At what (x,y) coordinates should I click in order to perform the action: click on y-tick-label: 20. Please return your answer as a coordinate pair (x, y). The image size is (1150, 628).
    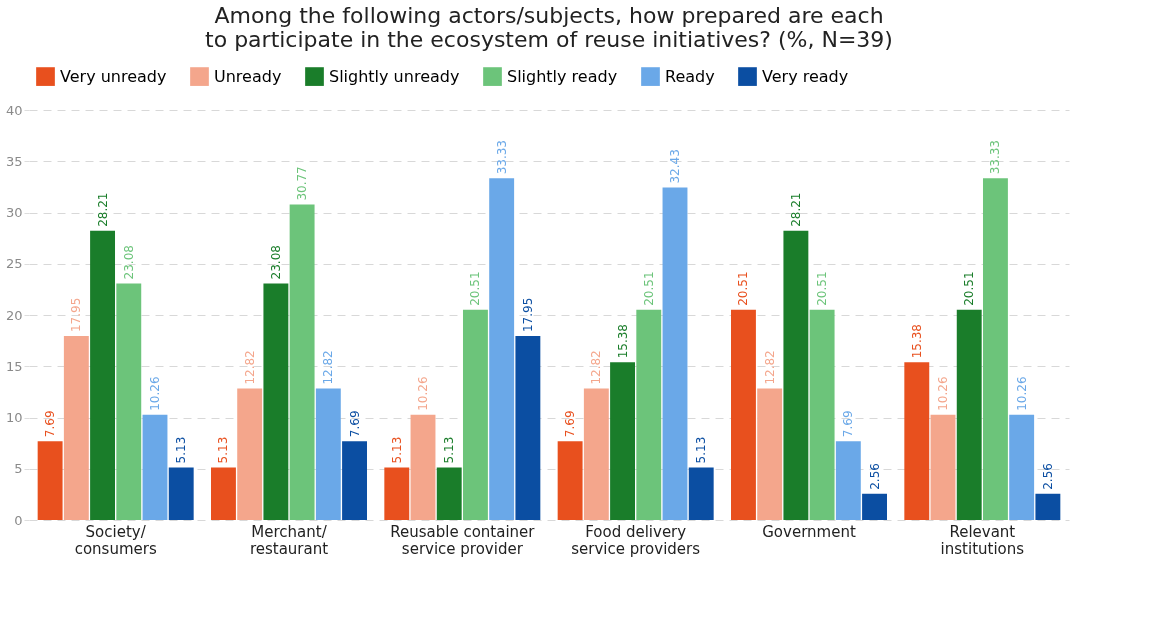
    Looking at the image, I should click on (14, 315).